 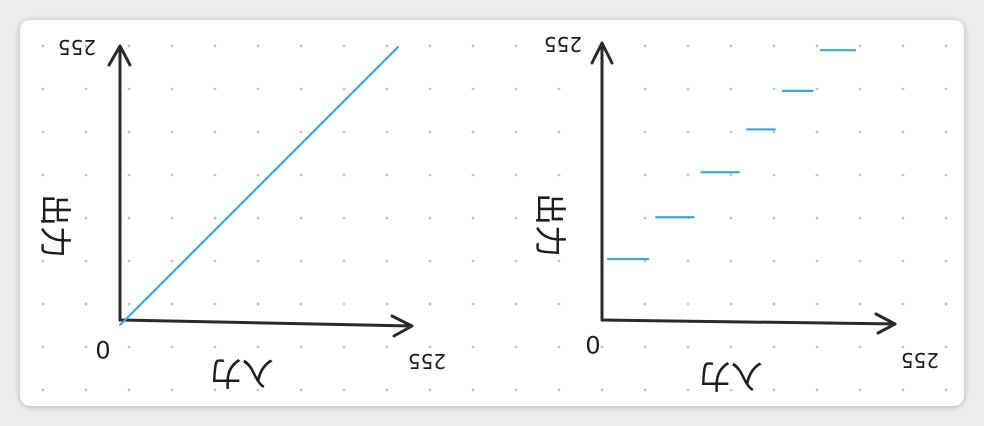 What do you see at coordinates (119, 183) in the screenshot?
I see `left-y-axis` at bounding box center [119, 183].